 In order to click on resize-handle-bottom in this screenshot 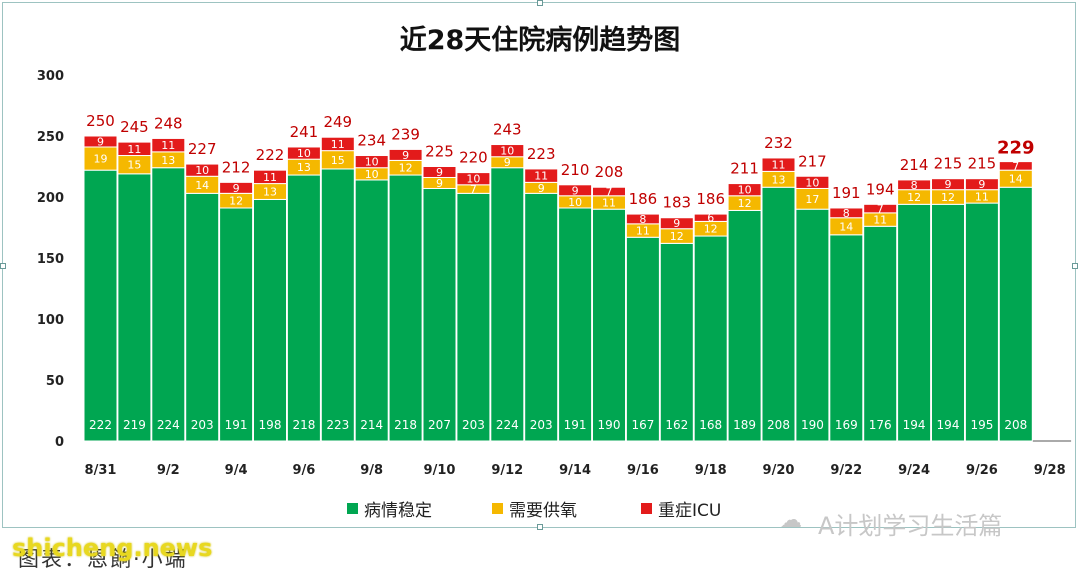, I will do `click(540, 527)`.